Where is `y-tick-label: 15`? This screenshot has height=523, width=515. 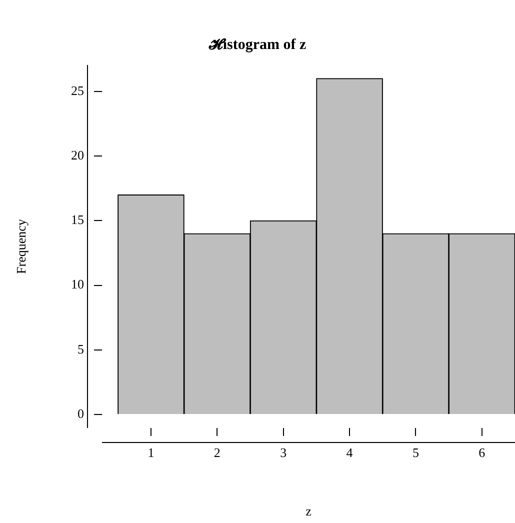 y-tick-label: 15 is located at coordinates (77, 220).